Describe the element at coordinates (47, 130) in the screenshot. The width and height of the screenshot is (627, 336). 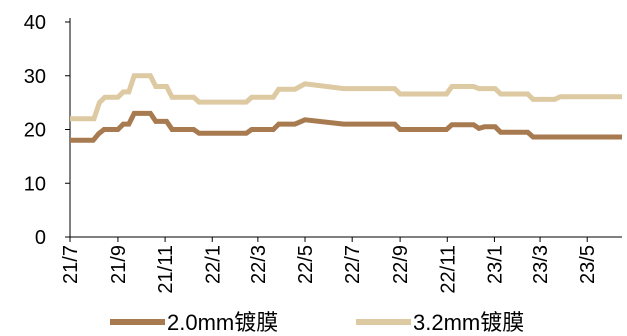
I see `y-axis-ticks: 0 10 20 30 40` at that location.